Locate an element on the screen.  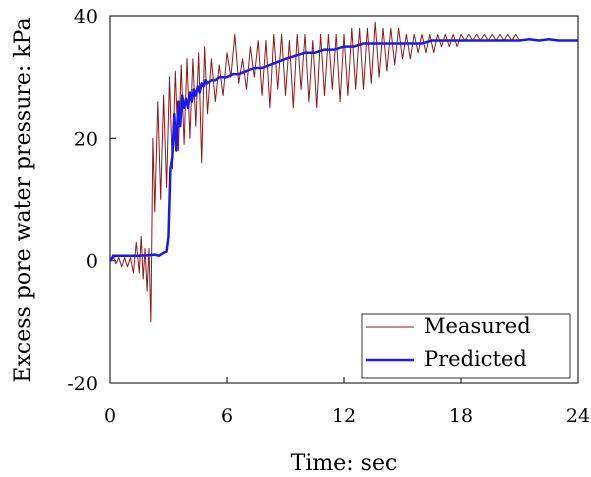
y-tick-label: 20 is located at coordinates (86, 139).